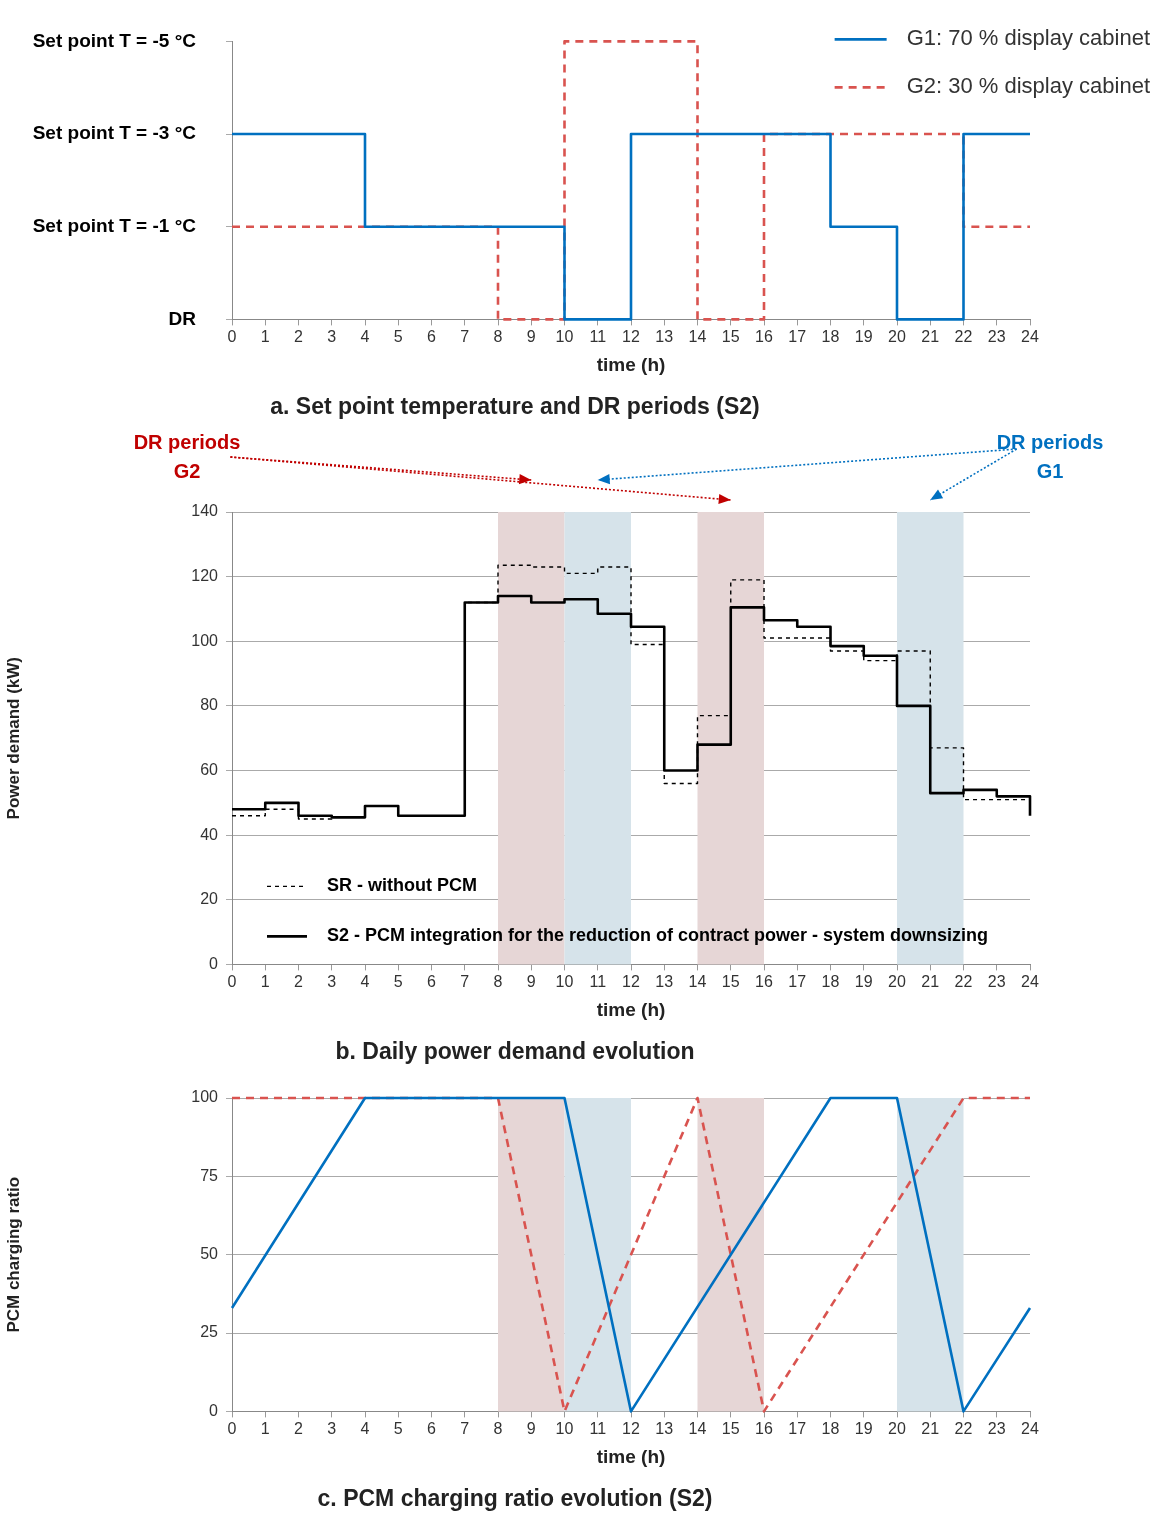 Image resolution: width=1158 pixels, height=1517 pixels. Describe the element at coordinates (209, 1332) in the screenshot. I see `y-tick-label: 25` at that location.